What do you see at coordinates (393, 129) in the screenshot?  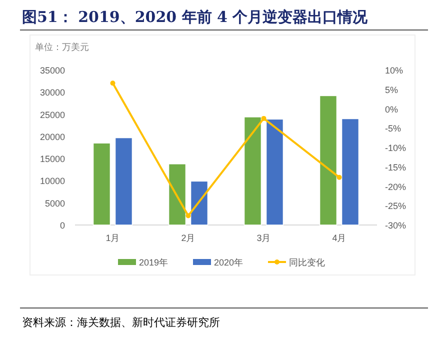 I see `y2-tick-label: -5%` at bounding box center [393, 129].